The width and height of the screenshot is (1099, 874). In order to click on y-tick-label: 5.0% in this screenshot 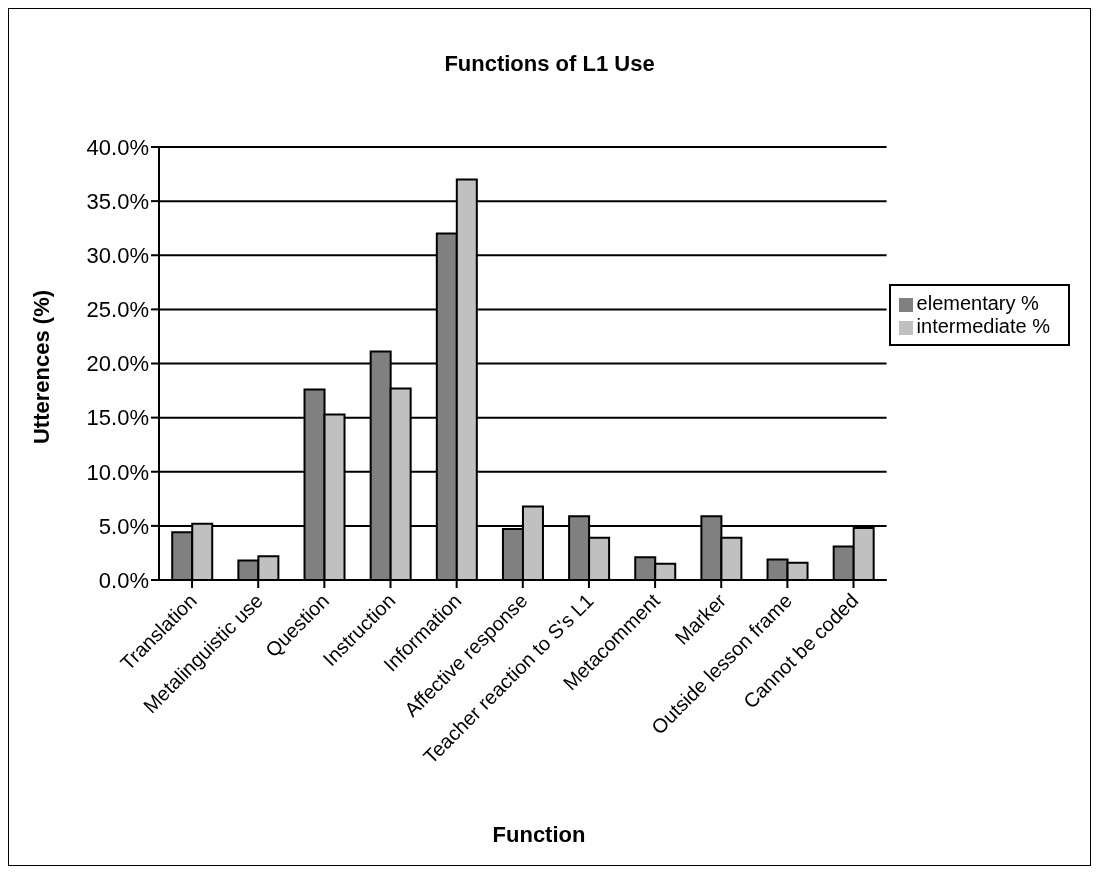, I will do `click(123, 526)`.